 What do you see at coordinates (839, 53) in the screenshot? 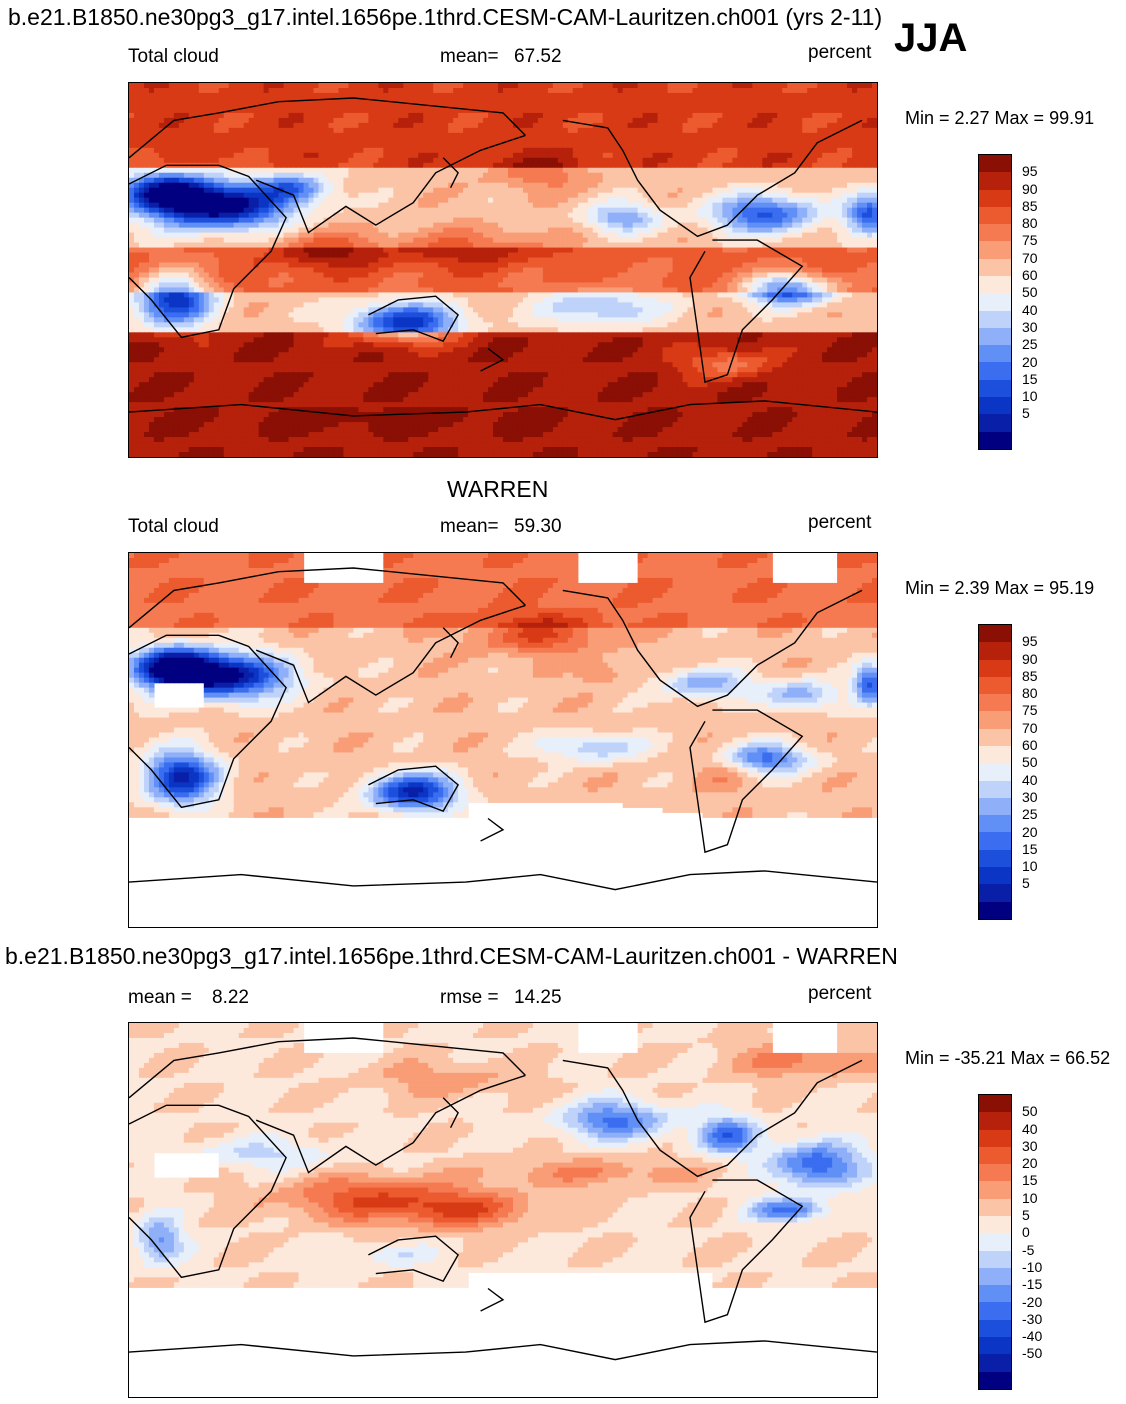
I see `panel-model-units: percent` at bounding box center [839, 53].